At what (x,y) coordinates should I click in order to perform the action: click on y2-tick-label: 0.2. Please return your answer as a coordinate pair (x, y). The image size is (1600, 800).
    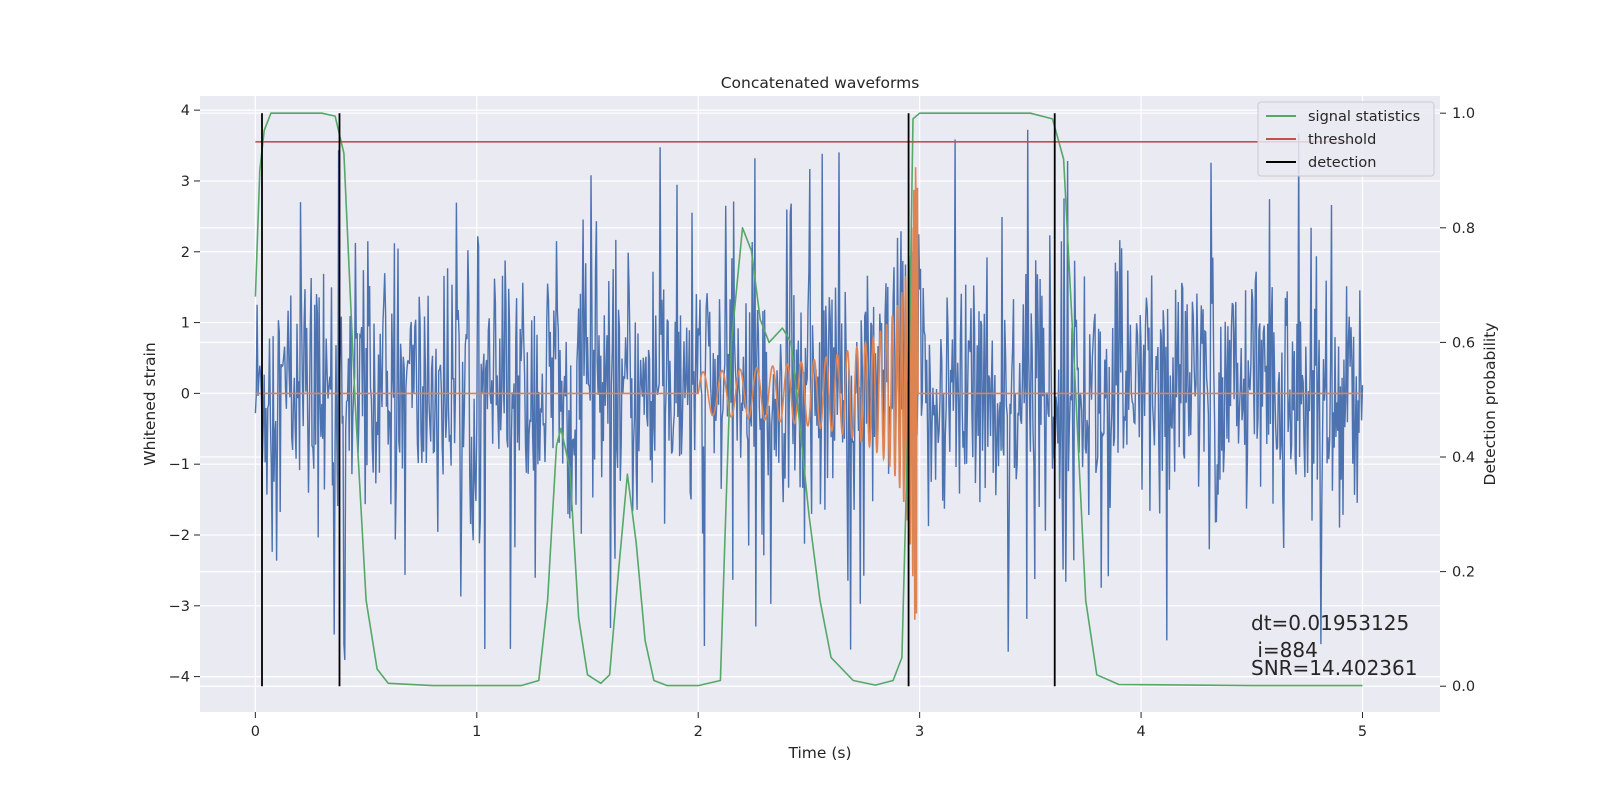
    Looking at the image, I should click on (1463, 573).